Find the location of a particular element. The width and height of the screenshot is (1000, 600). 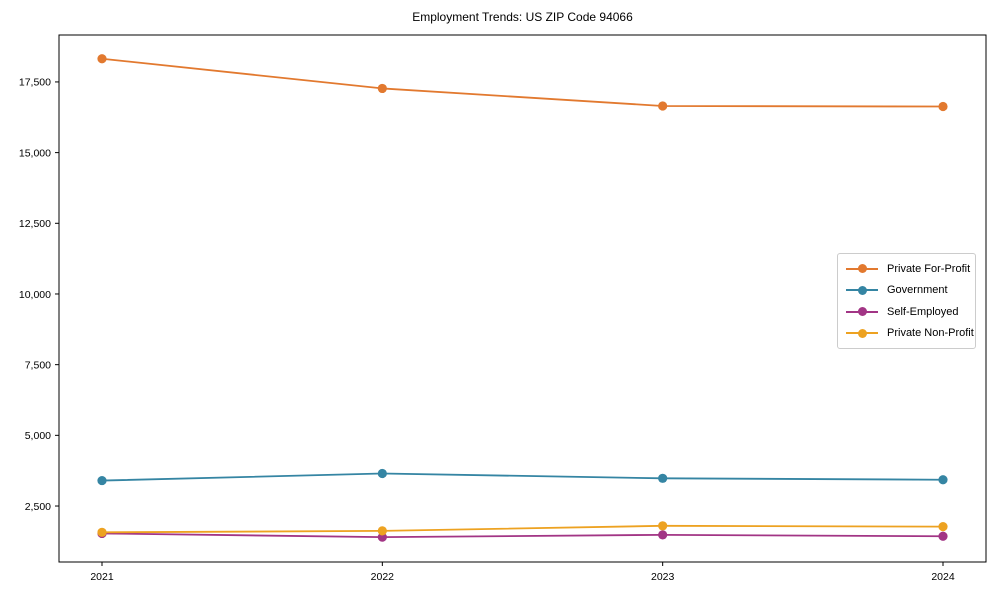

data-point-private-non-profit-2022 is located at coordinates (382, 531).